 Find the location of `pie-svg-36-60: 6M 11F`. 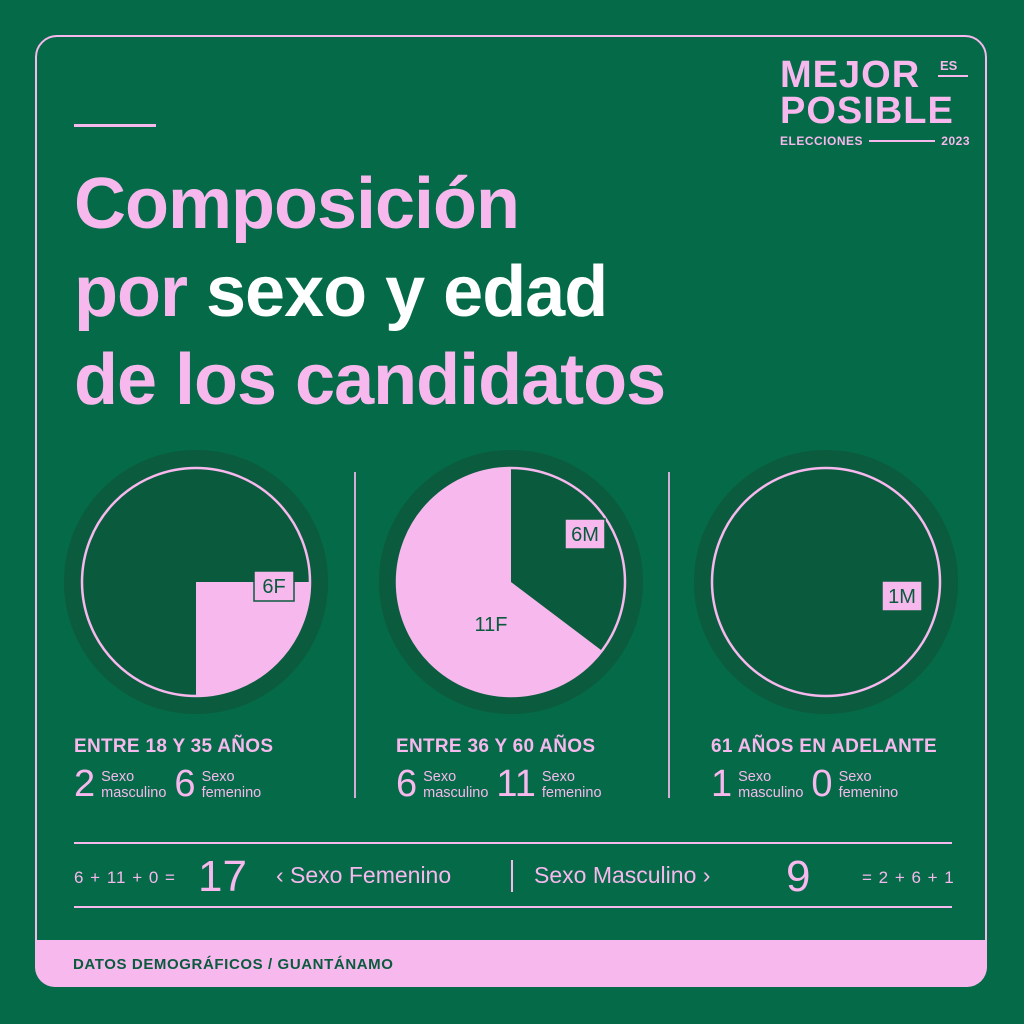

pie-svg-36-60: 6M 11F is located at coordinates (511, 582).